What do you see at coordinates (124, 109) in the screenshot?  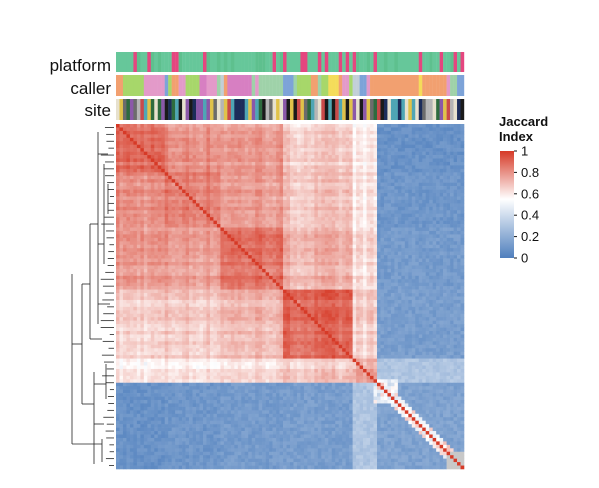 I see `track-site-stripe` at bounding box center [124, 109].